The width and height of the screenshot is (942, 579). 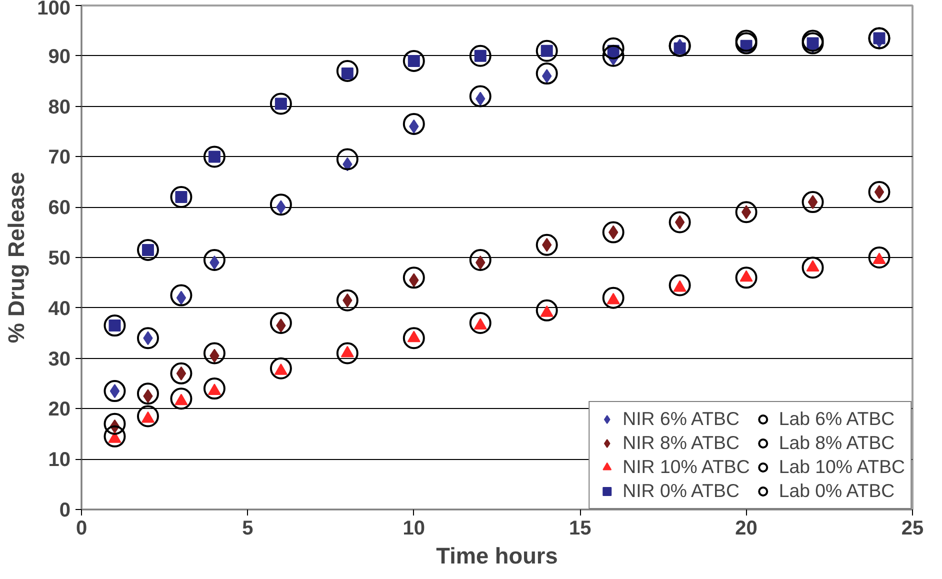 I want to click on x-tick-label: 15, so click(x=580, y=529).